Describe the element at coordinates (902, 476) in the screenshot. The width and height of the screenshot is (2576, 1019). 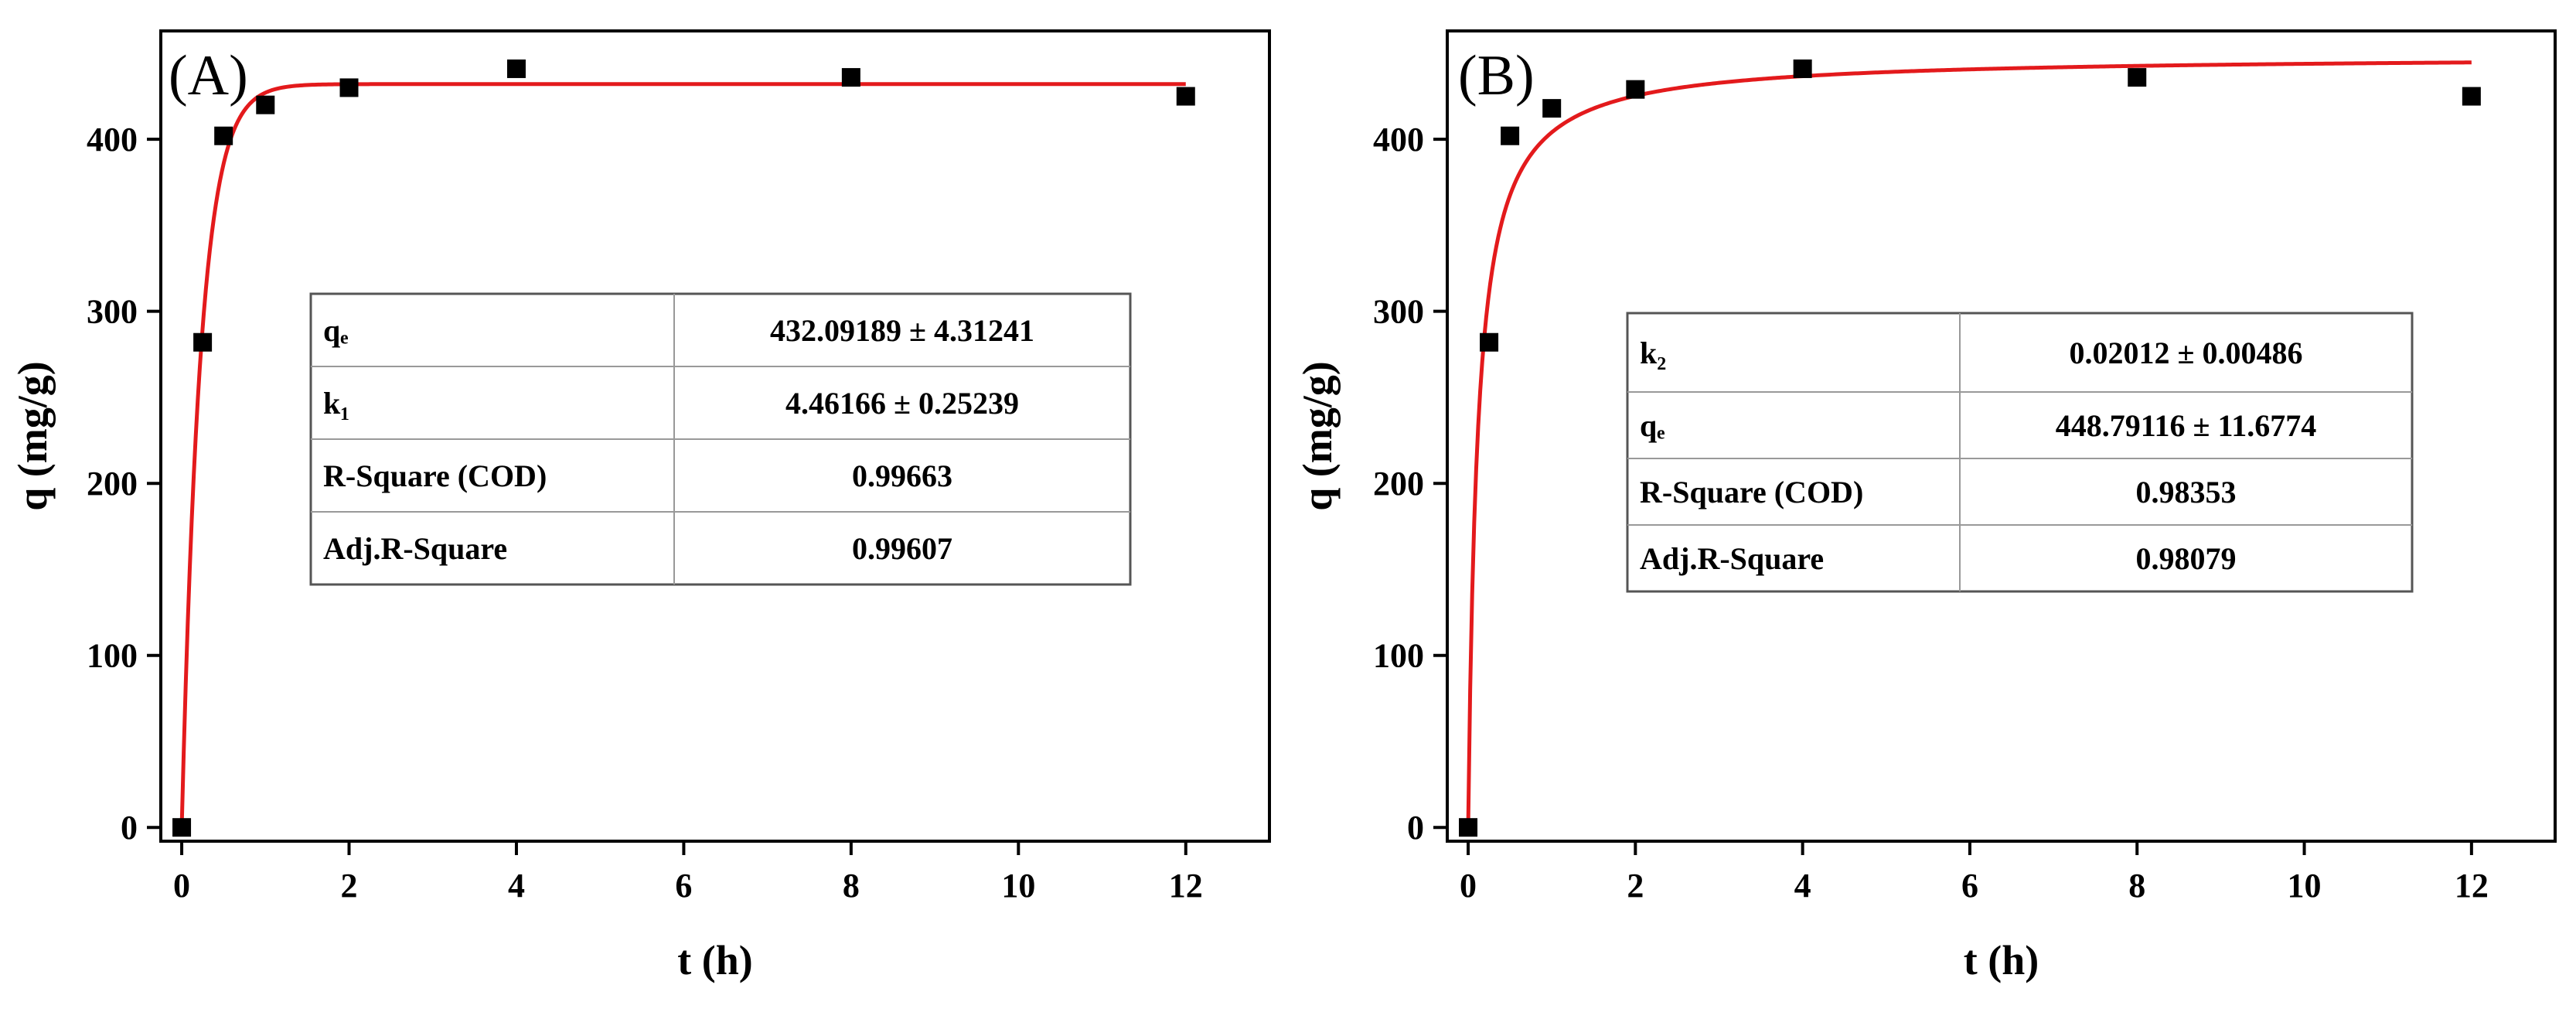
I see `table-value-cell: 0.99663` at that location.